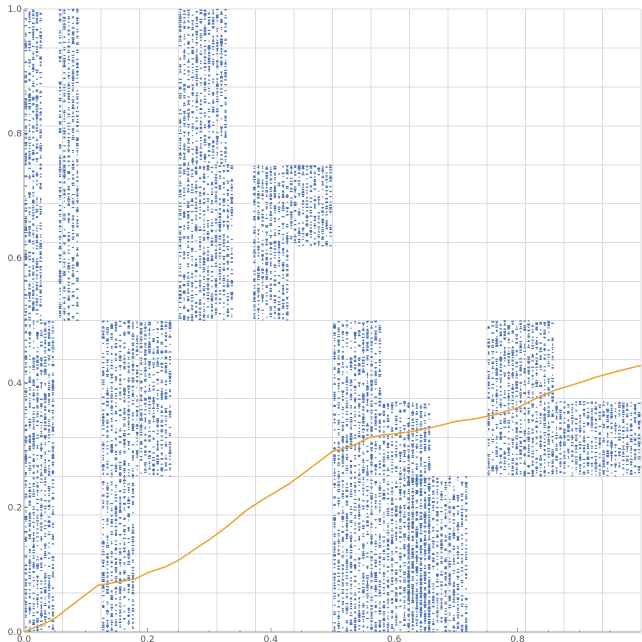 The height and width of the screenshot is (642, 642). I want to click on x-tick-label: 0.4, so click(271, 638).